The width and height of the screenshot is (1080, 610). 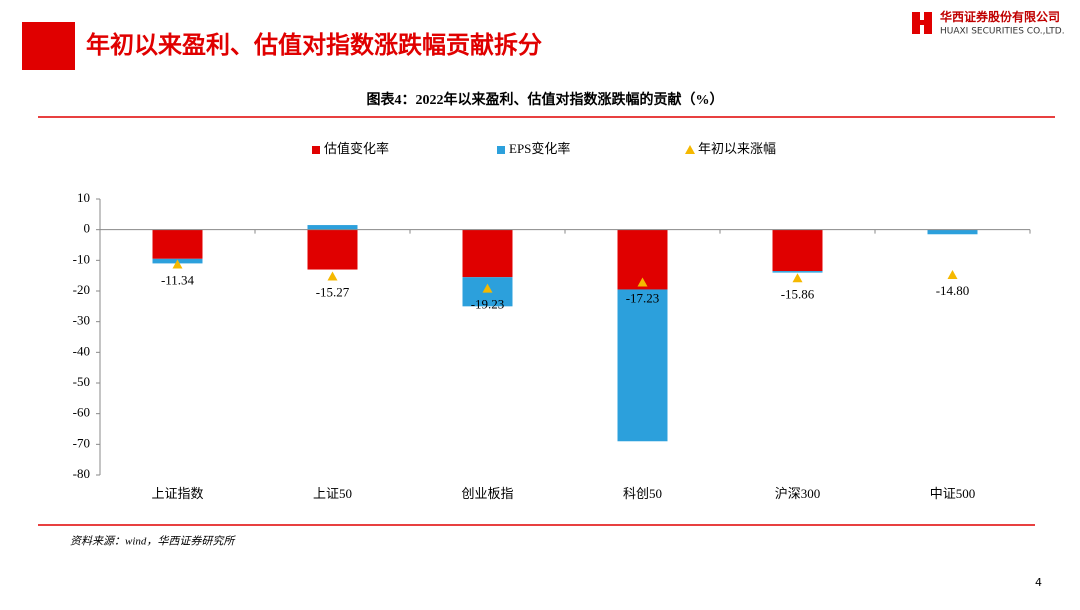 I want to click on data-label: -19.23, so click(x=488, y=304).